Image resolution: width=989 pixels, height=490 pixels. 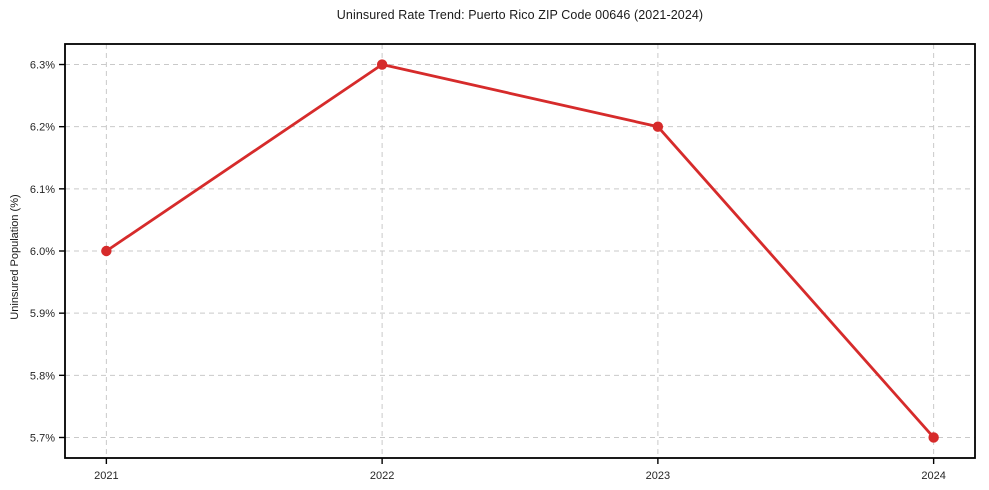 What do you see at coordinates (42, 438) in the screenshot?
I see `y-tick-label: 5.7%` at bounding box center [42, 438].